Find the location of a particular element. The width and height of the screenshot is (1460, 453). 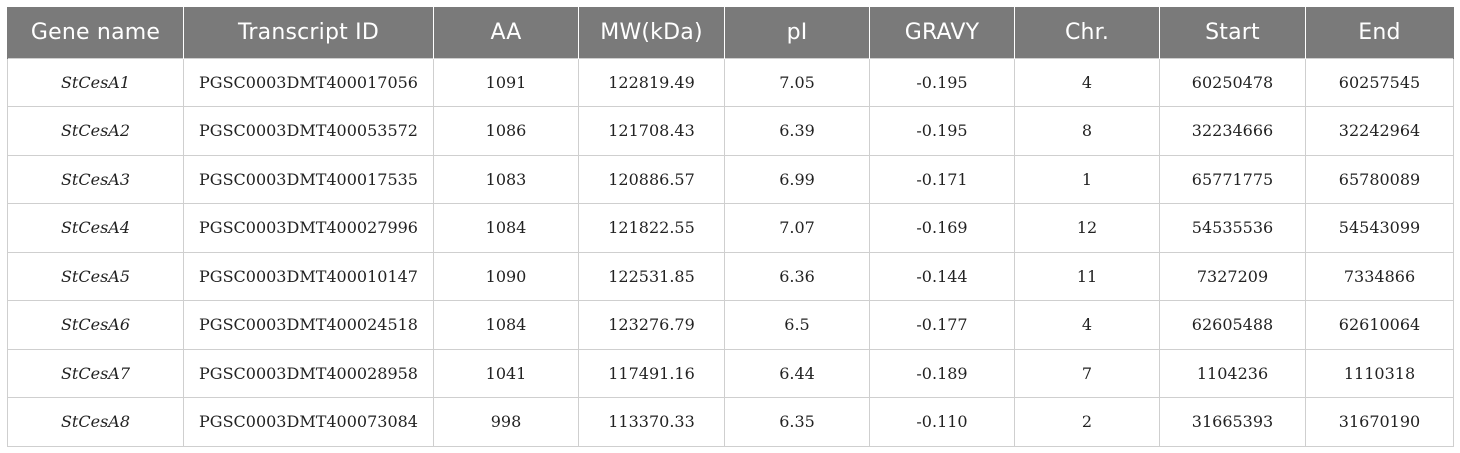

mw-cell: 122531.85 is located at coordinates (651, 276).